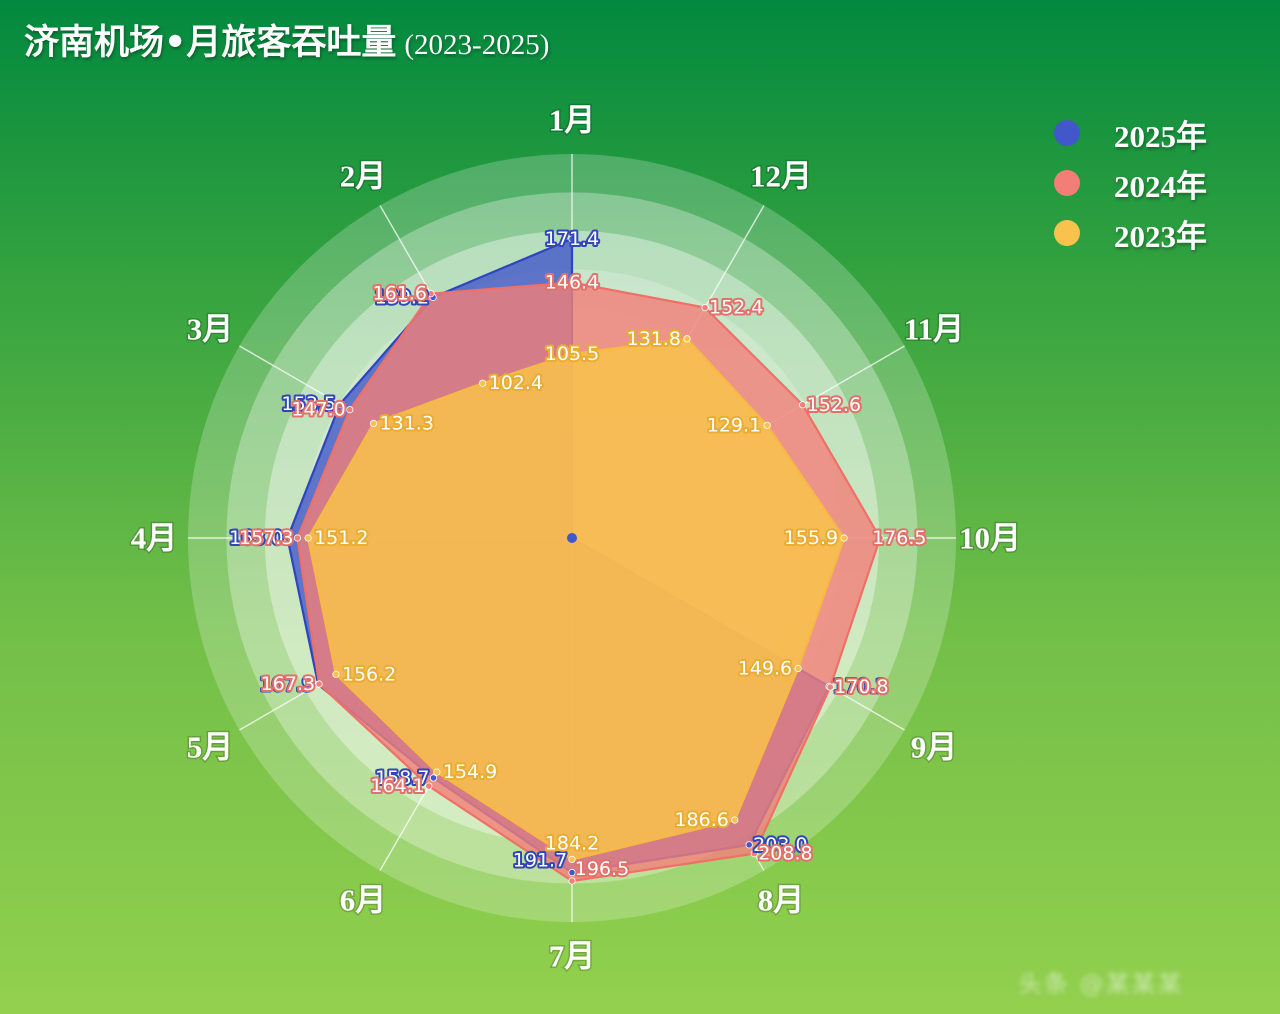 Image resolution: width=1280 pixels, height=1014 pixels. I want to click on data-label: 159.2, so click(402, 297).